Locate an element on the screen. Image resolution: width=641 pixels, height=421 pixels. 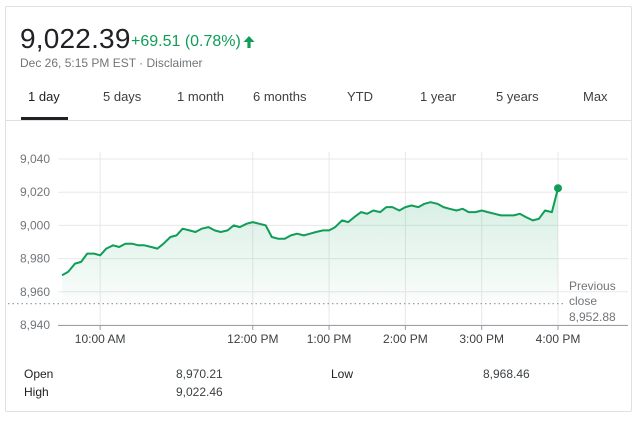
quote-subtitle: Dec 26, 5:15 PM EST · Disclaimer is located at coordinates (111, 63).